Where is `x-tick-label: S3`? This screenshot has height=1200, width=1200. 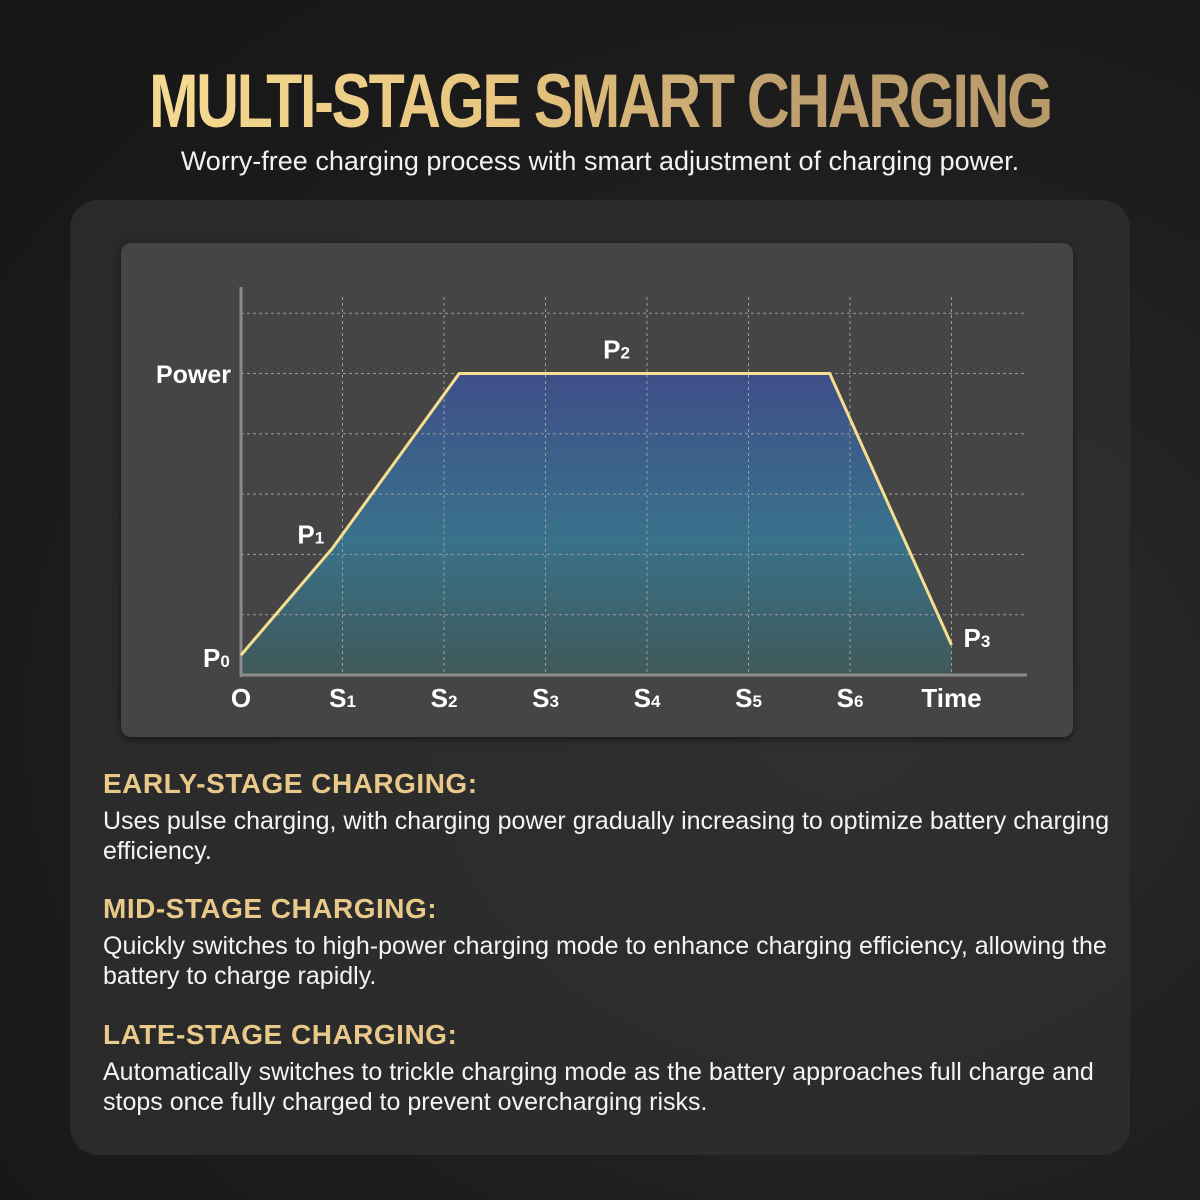 x-tick-label: S3 is located at coordinates (545, 698).